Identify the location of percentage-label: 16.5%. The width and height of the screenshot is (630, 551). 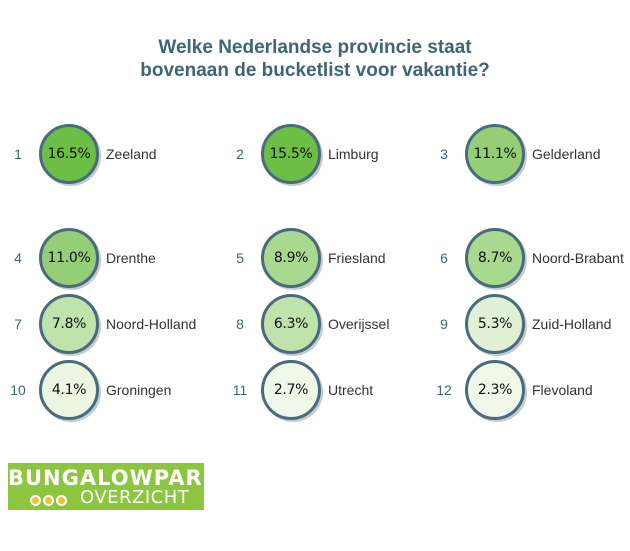
(69, 154).